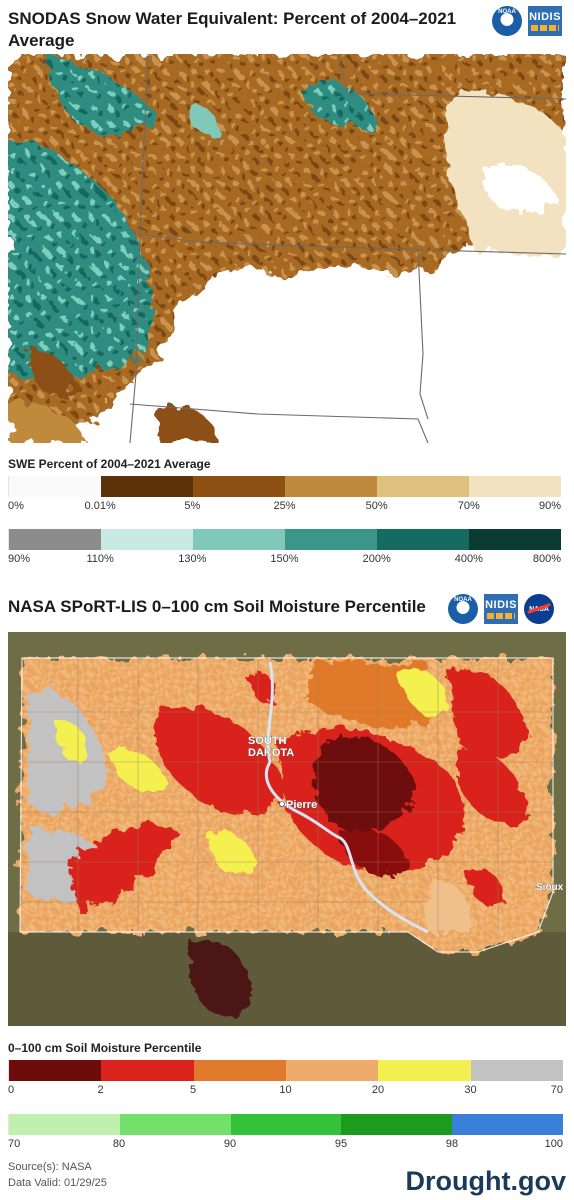 This screenshot has width=574, height=1200. What do you see at coordinates (553, 1144) in the screenshot?
I see `soil-wet-tick-5: 100` at bounding box center [553, 1144].